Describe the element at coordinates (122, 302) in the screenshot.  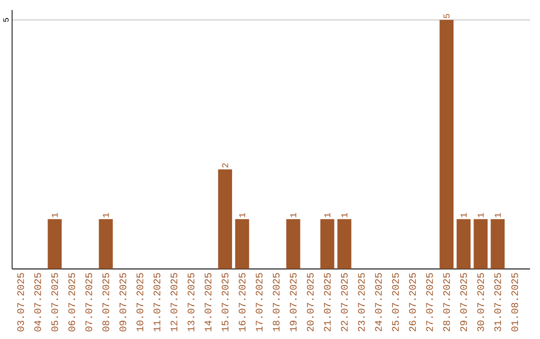
I see `x-tick-label: 09.07.2025` at that location.